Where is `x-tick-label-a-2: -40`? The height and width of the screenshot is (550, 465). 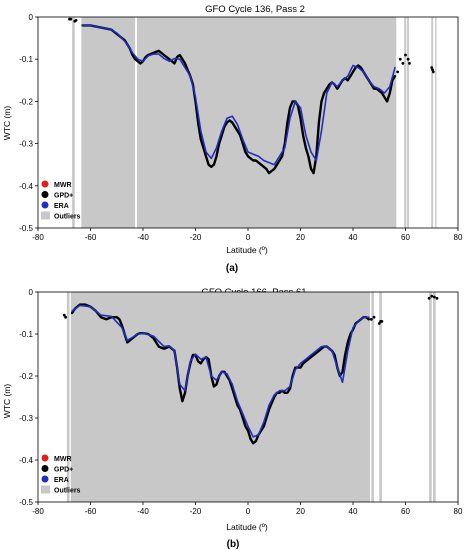
x-tick-label-a-2: -40 is located at coordinates (143, 237).